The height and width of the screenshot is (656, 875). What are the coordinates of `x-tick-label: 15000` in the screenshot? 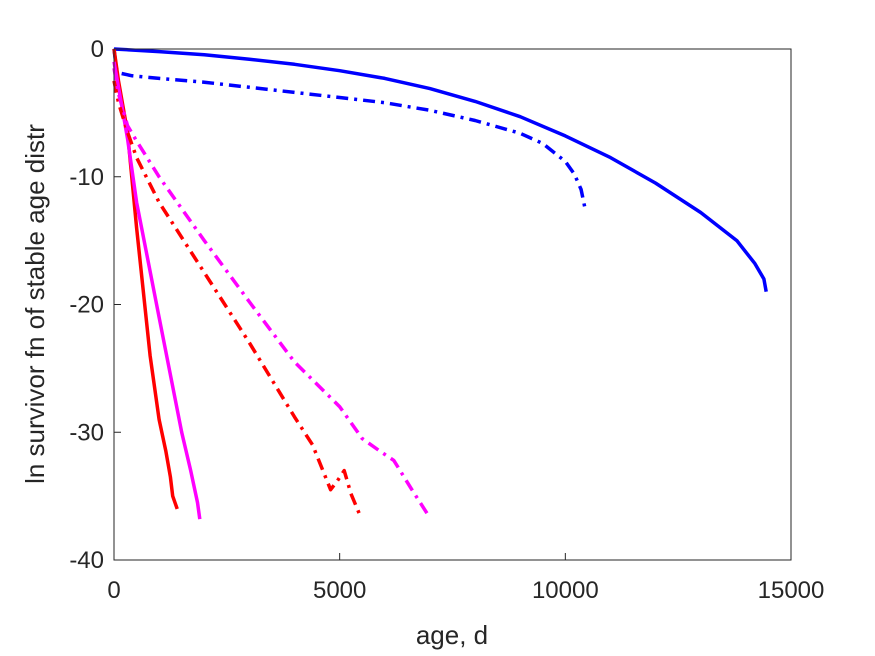 It's located at (791, 590).